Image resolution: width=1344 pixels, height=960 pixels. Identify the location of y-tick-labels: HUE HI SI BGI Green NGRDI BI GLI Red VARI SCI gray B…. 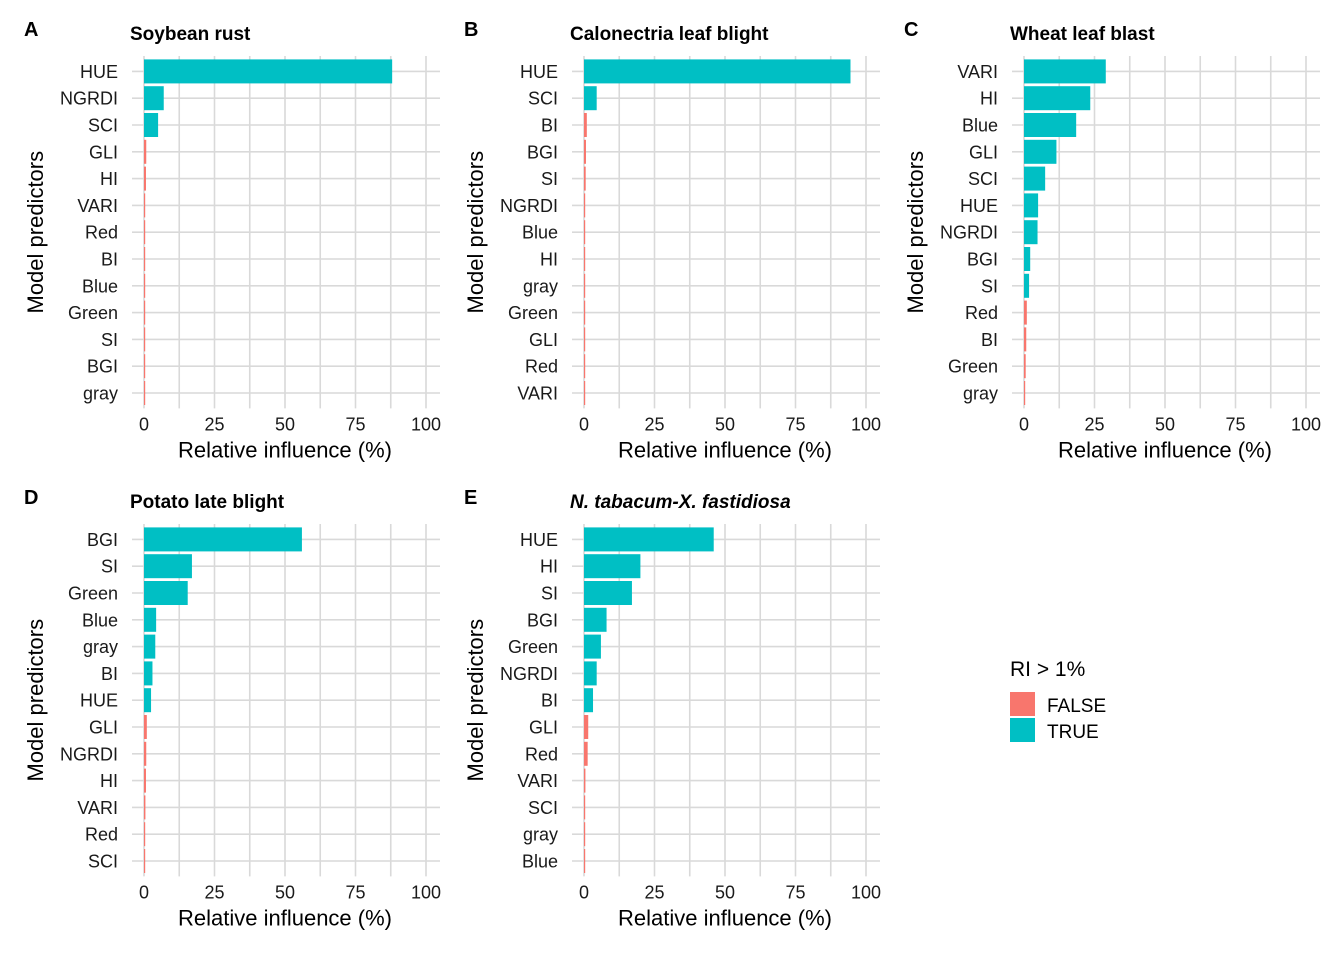
(529, 701).